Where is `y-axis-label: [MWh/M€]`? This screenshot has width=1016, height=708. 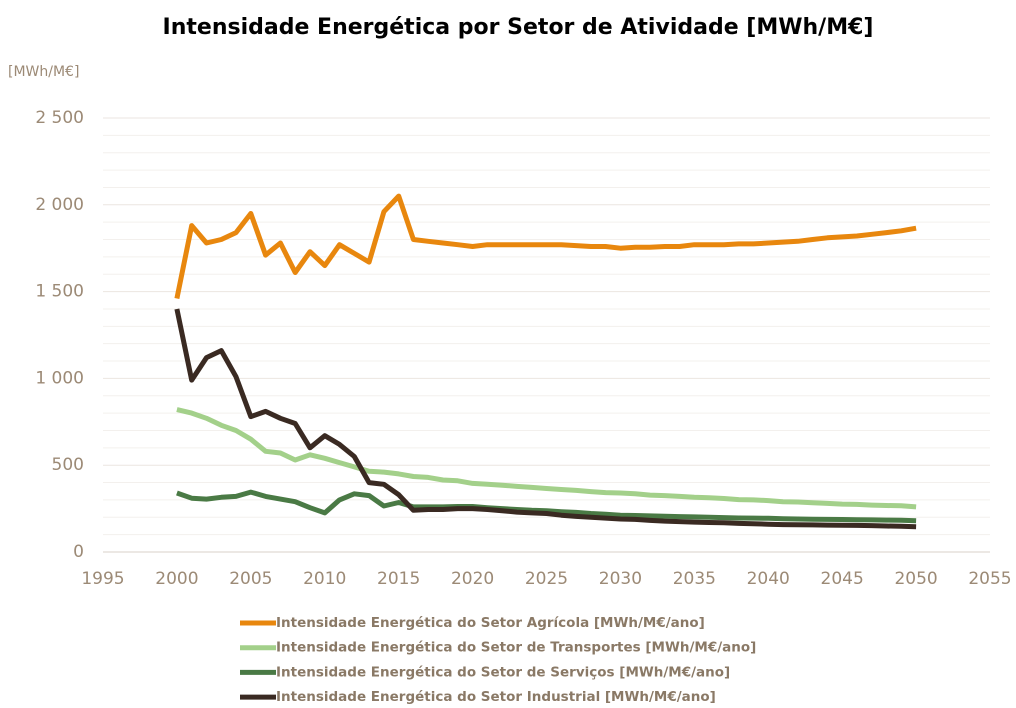 y-axis-label: [MWh/M€] is located at coordinates (43, 72).